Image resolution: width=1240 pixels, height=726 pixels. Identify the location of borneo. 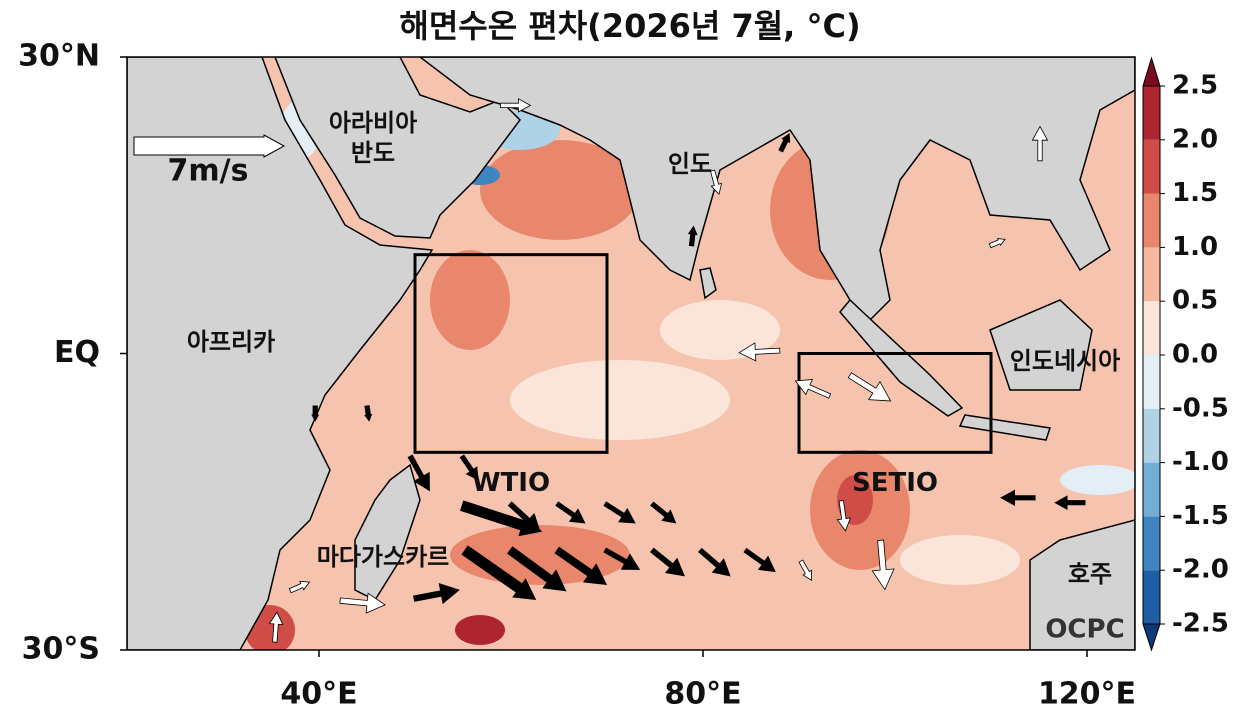
(1041, 345).